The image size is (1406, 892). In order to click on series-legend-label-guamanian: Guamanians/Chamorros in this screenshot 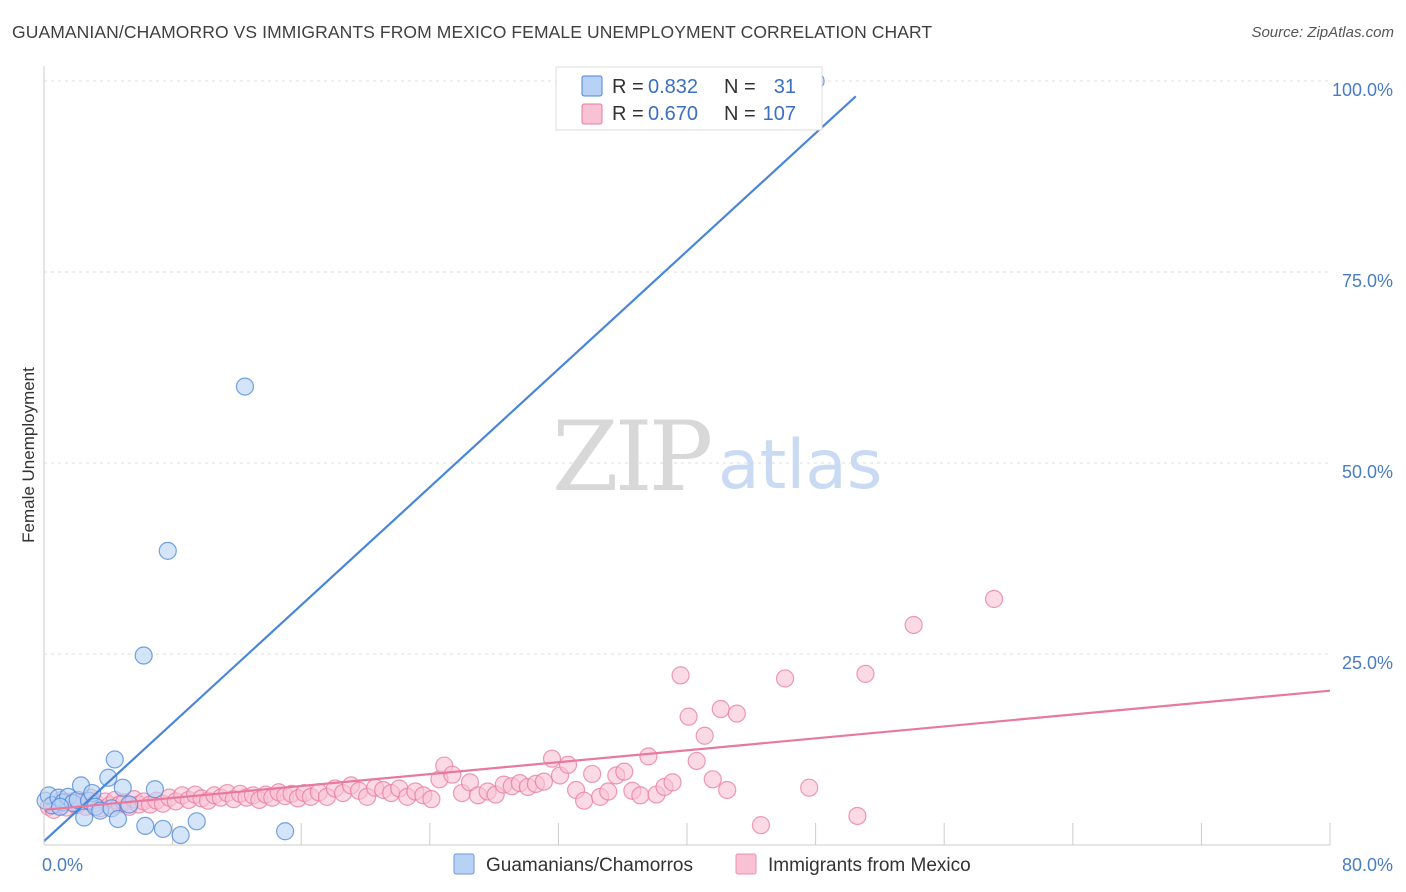, I will do `click(589, 865)`.